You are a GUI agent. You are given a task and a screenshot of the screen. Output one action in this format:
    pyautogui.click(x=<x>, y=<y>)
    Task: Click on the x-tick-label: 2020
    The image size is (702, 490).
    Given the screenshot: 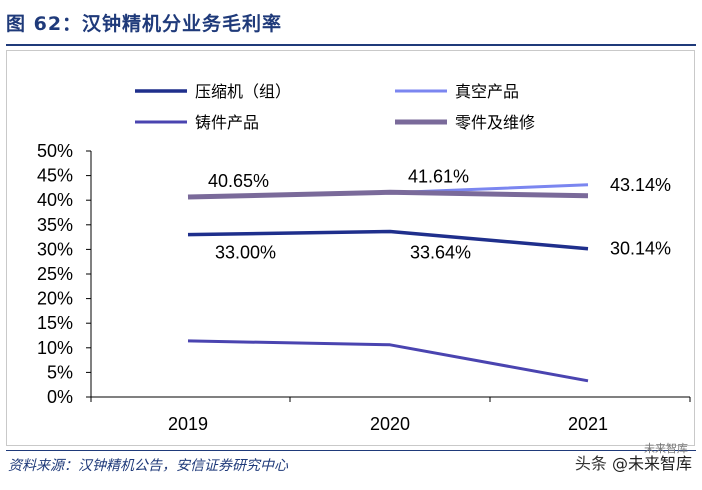 What is the action you would take?
    pyautogui.click(x=390, y=424)
    